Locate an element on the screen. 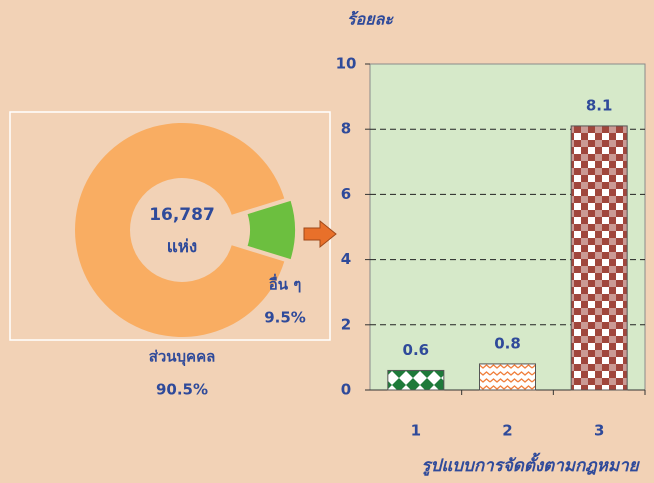 Image resolution: width=654 pixels, height=483 pixels. slice-label: อื่น ๆ is located at coordinates (285, 284).